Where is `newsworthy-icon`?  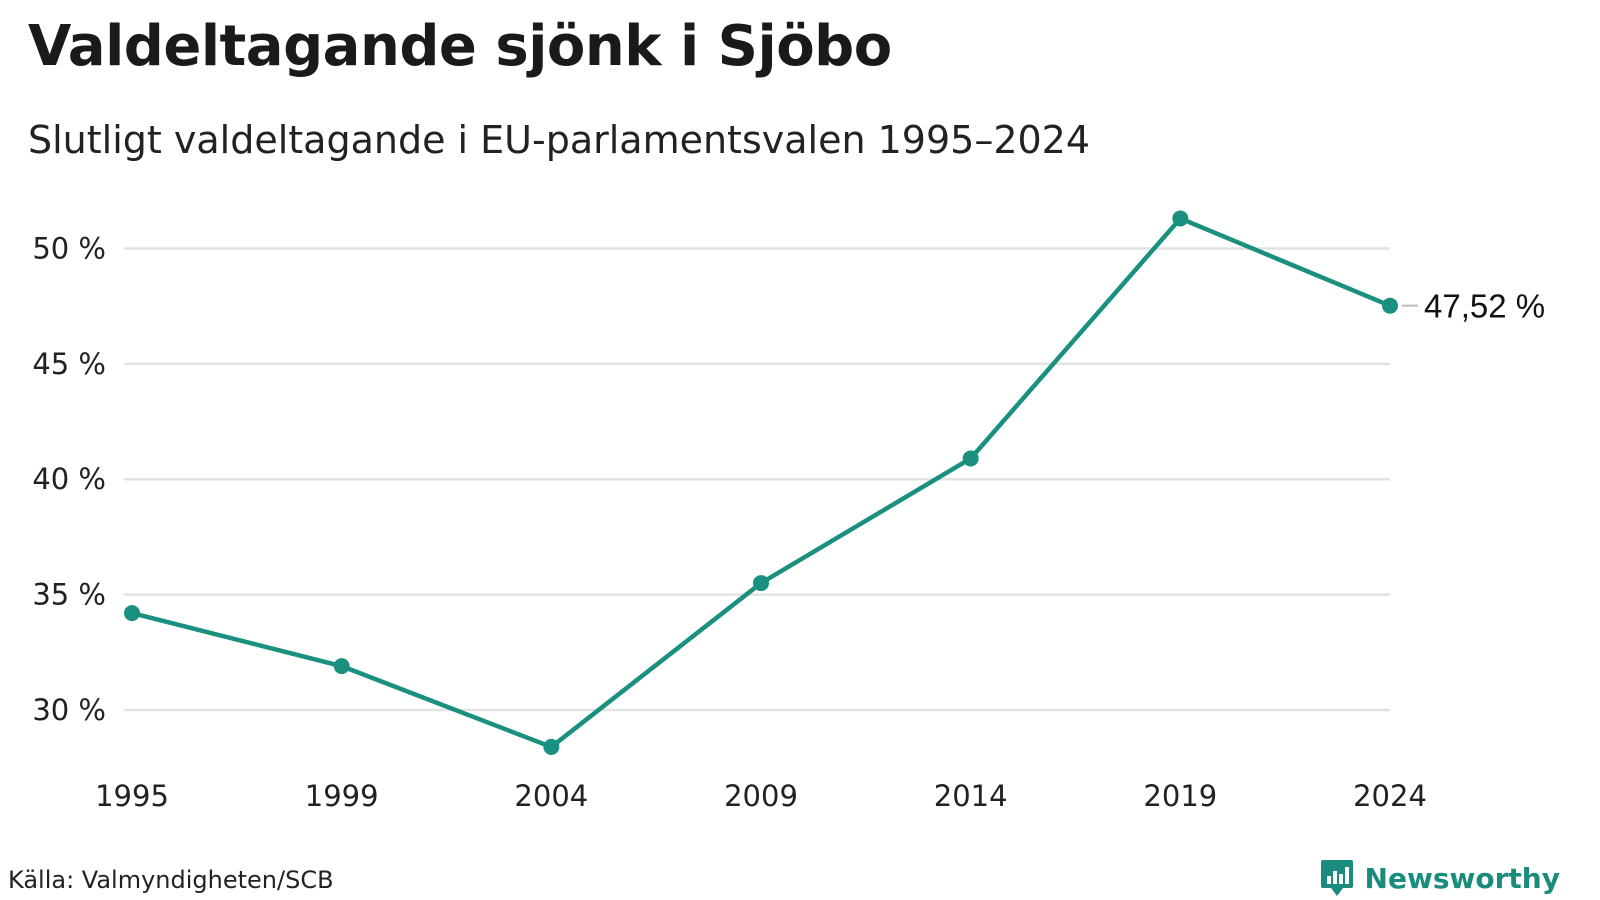 newsworthy-icon is located at coordinates (1336, 878).